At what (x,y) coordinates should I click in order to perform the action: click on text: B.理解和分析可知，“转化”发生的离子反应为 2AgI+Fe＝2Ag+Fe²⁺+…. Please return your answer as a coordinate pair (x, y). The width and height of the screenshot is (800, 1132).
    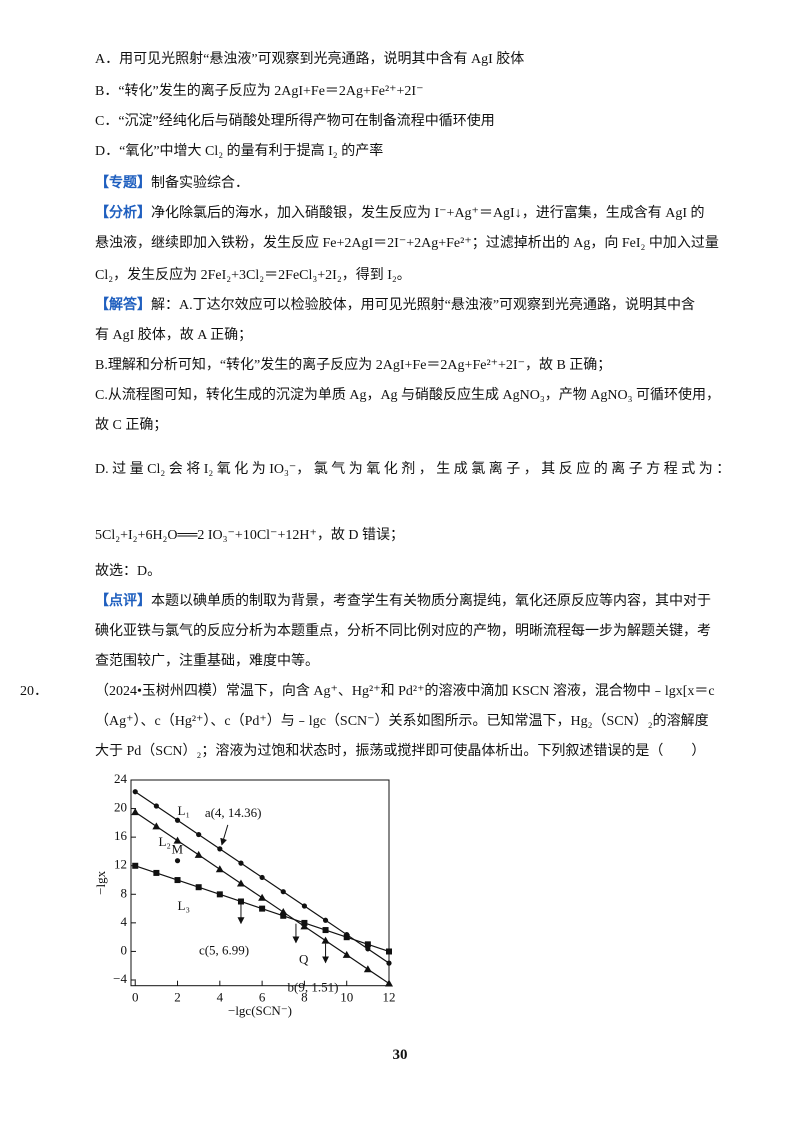
    Looking at the image, I should click on (353, 365).